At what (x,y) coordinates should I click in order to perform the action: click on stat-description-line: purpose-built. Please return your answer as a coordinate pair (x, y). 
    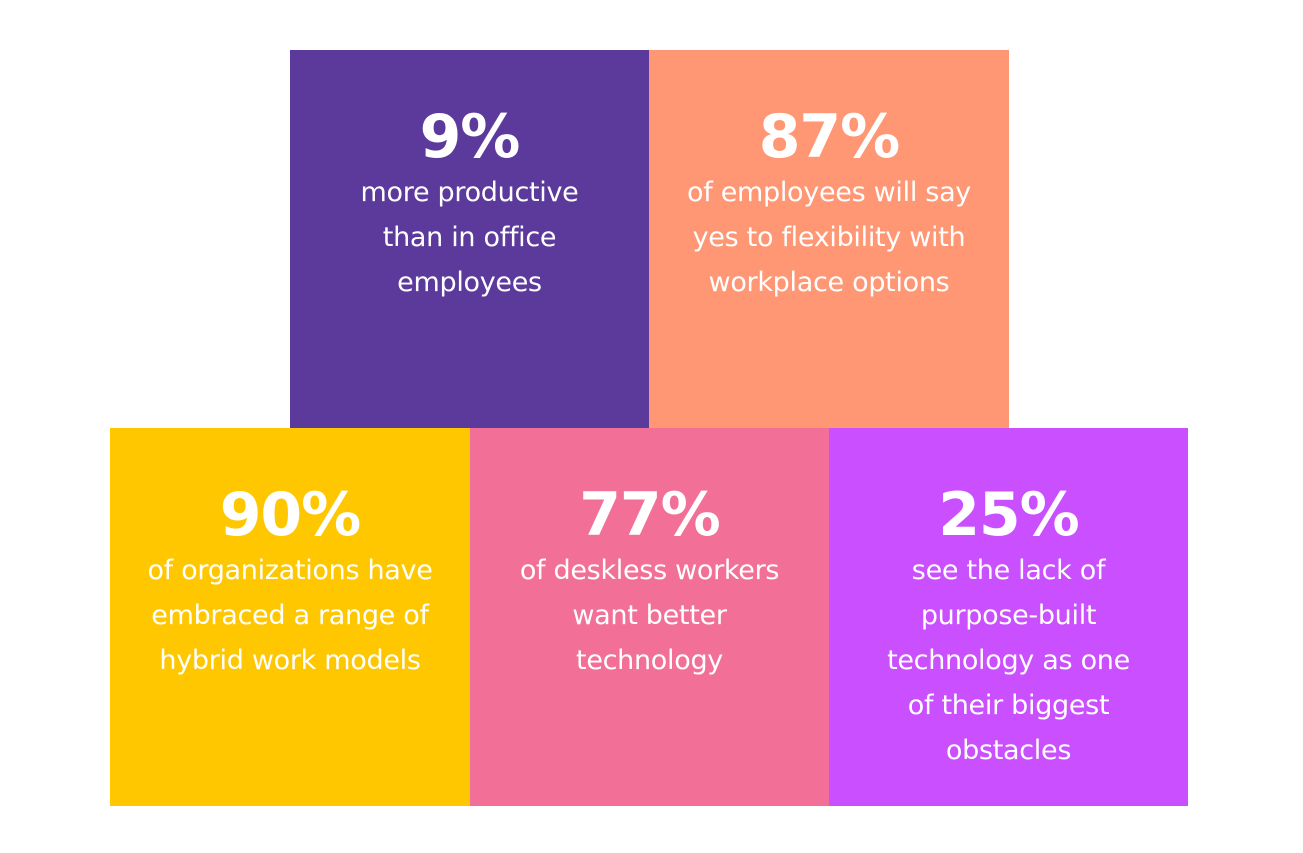
    Looking at the image, I should click on (1008, 615).